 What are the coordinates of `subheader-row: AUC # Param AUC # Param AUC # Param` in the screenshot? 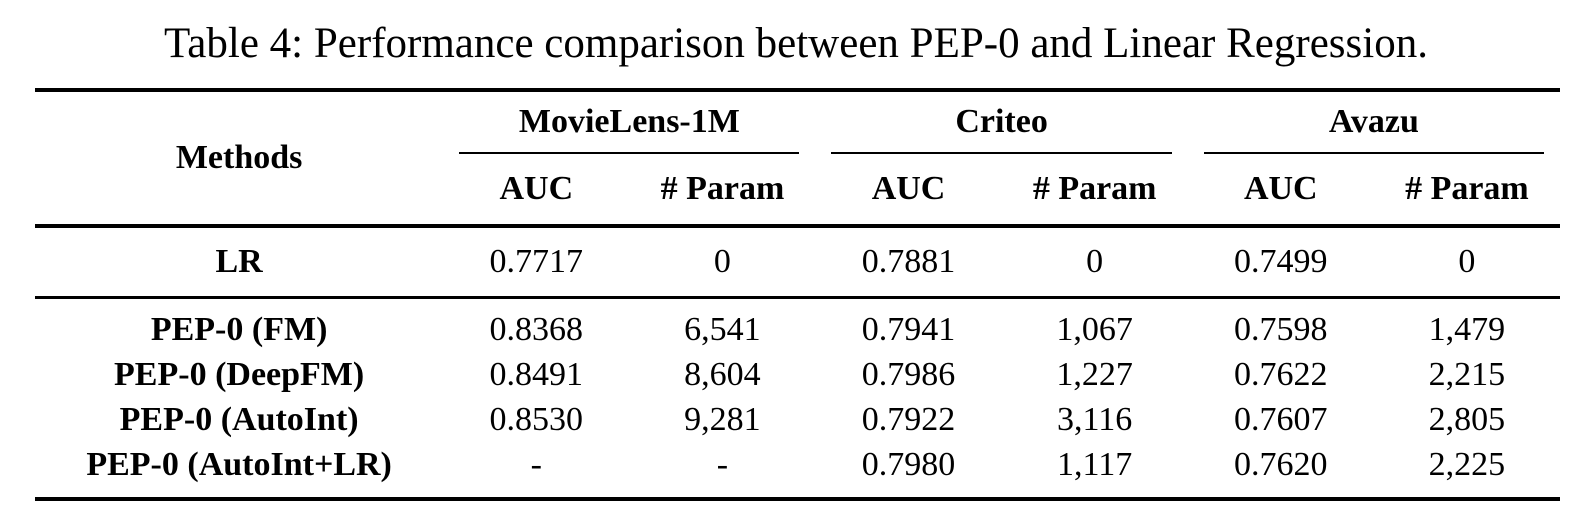 It's located at (797, 191).